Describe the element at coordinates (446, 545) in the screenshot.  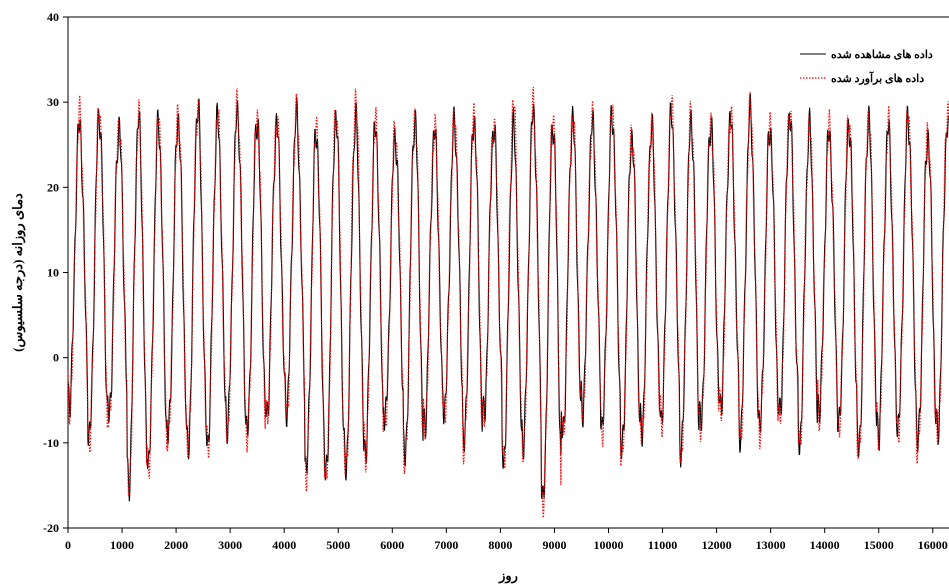
I see `x-tick-label: 7000` at that location.